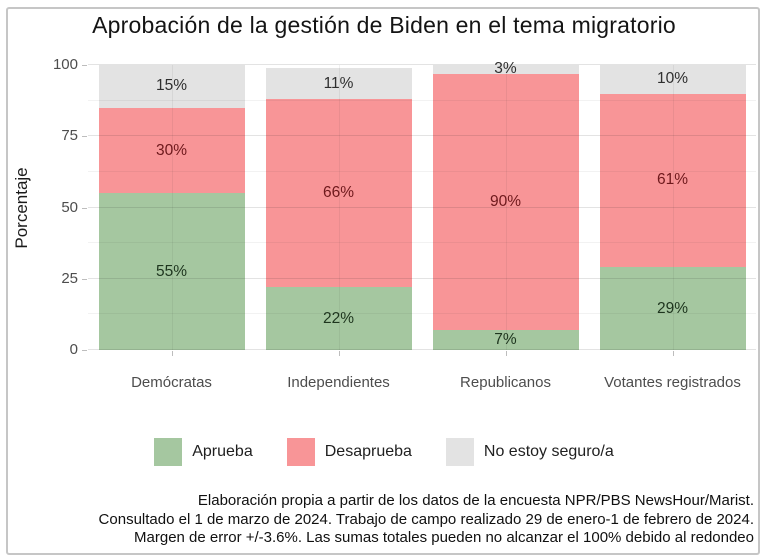 The width and height of the screenshot is (768, 558). Describe the element at coordinates (422, 171) in the screenshot. I see `gridline-minor-62.5` at that location.